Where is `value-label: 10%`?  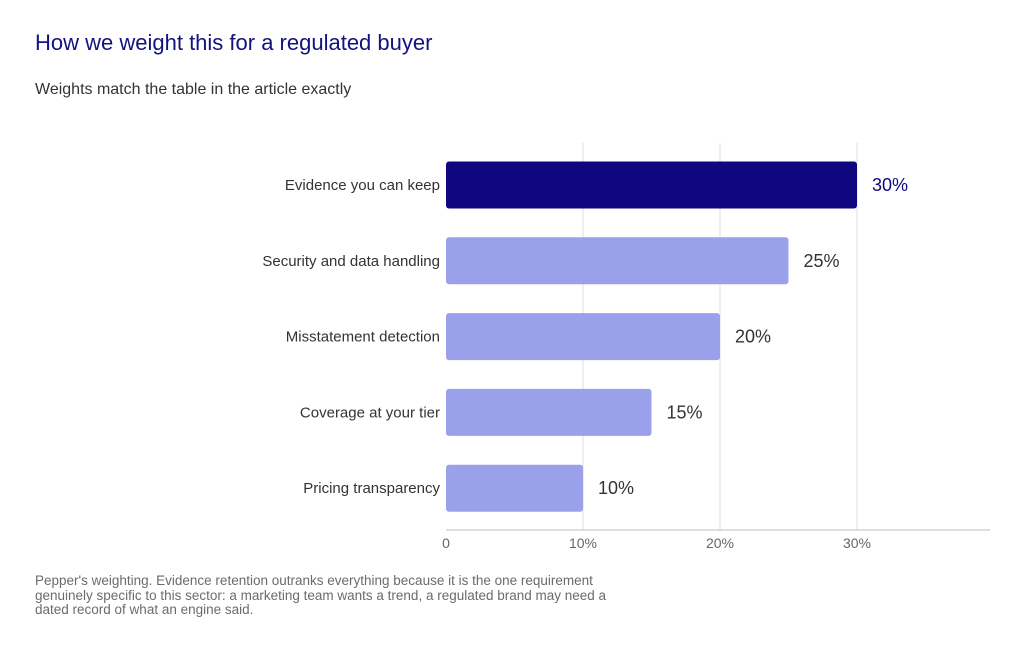 value-label: 10% is located at coordinates (616, 488).